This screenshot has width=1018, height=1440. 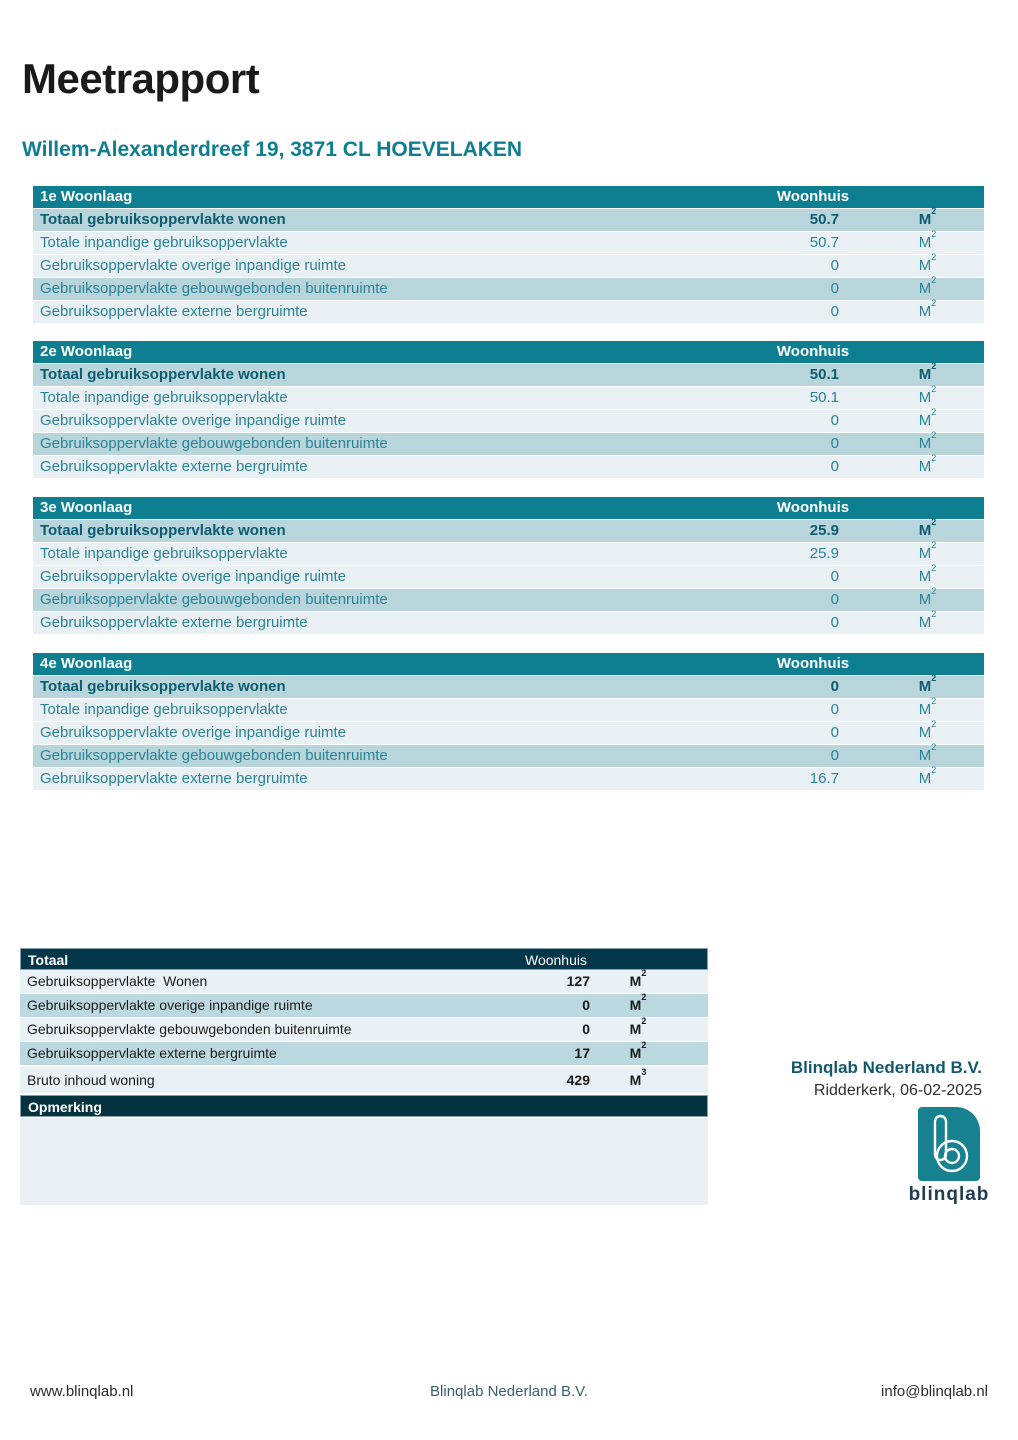 What do you see at coordinates (364, 981) in the screenshot?
I see `table-row: Gebruiksoppervlakte Wonen 127 M2` at bounding box center [364, 981].